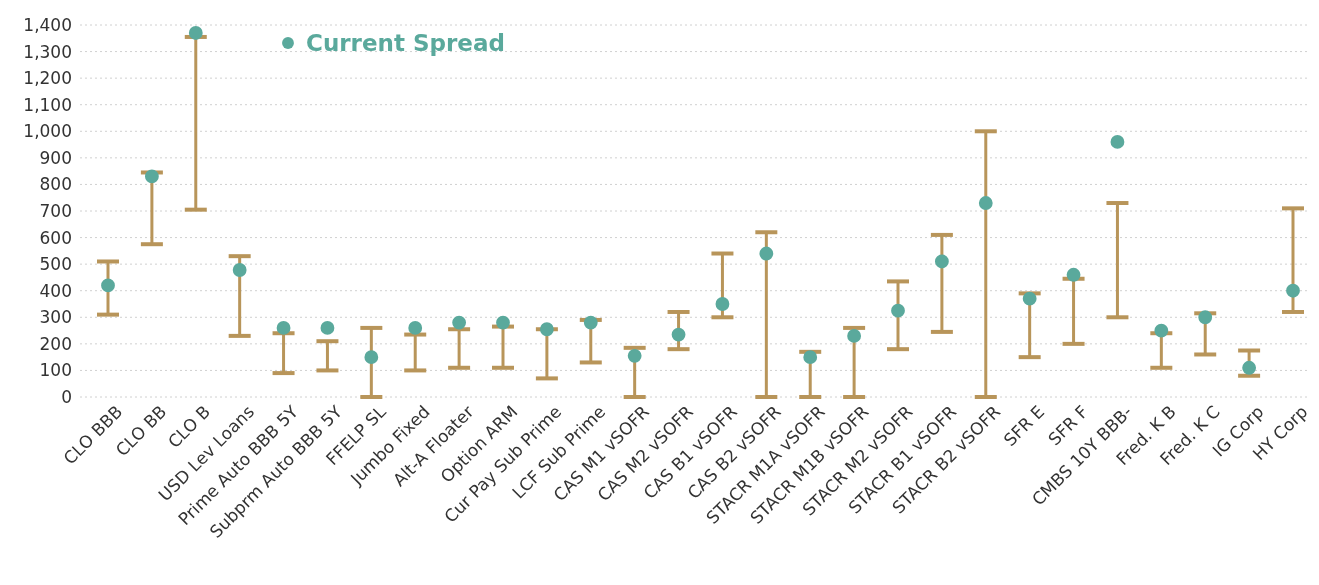 This screenshot has width=1319, height=585. What do you see at coordinates (55, 210) in the screenshot?
I see `y-tick-label: 700` at bounding box center [55, 210].